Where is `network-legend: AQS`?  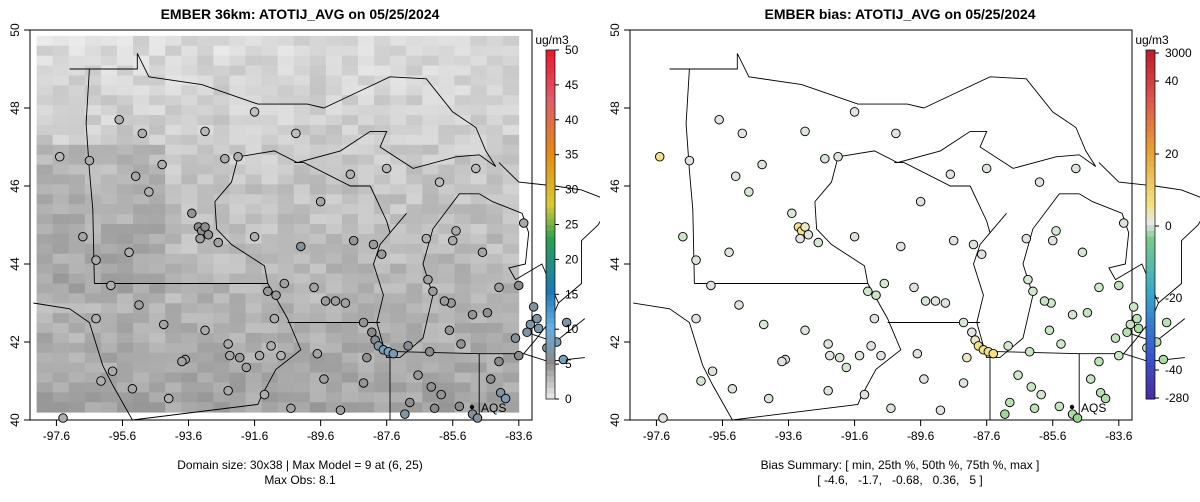 network-legend: AQS is located at coordinates (1087, 408).